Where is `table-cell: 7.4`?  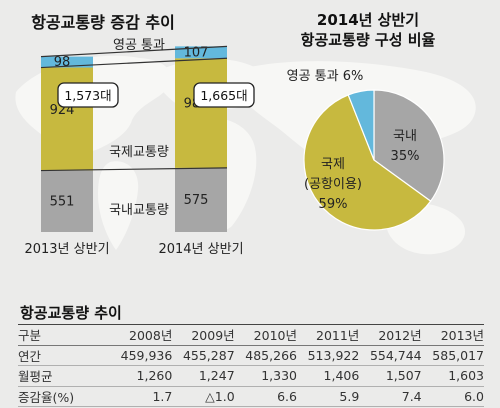
table-cell: 7.4 is located at coordinates (411, 396).